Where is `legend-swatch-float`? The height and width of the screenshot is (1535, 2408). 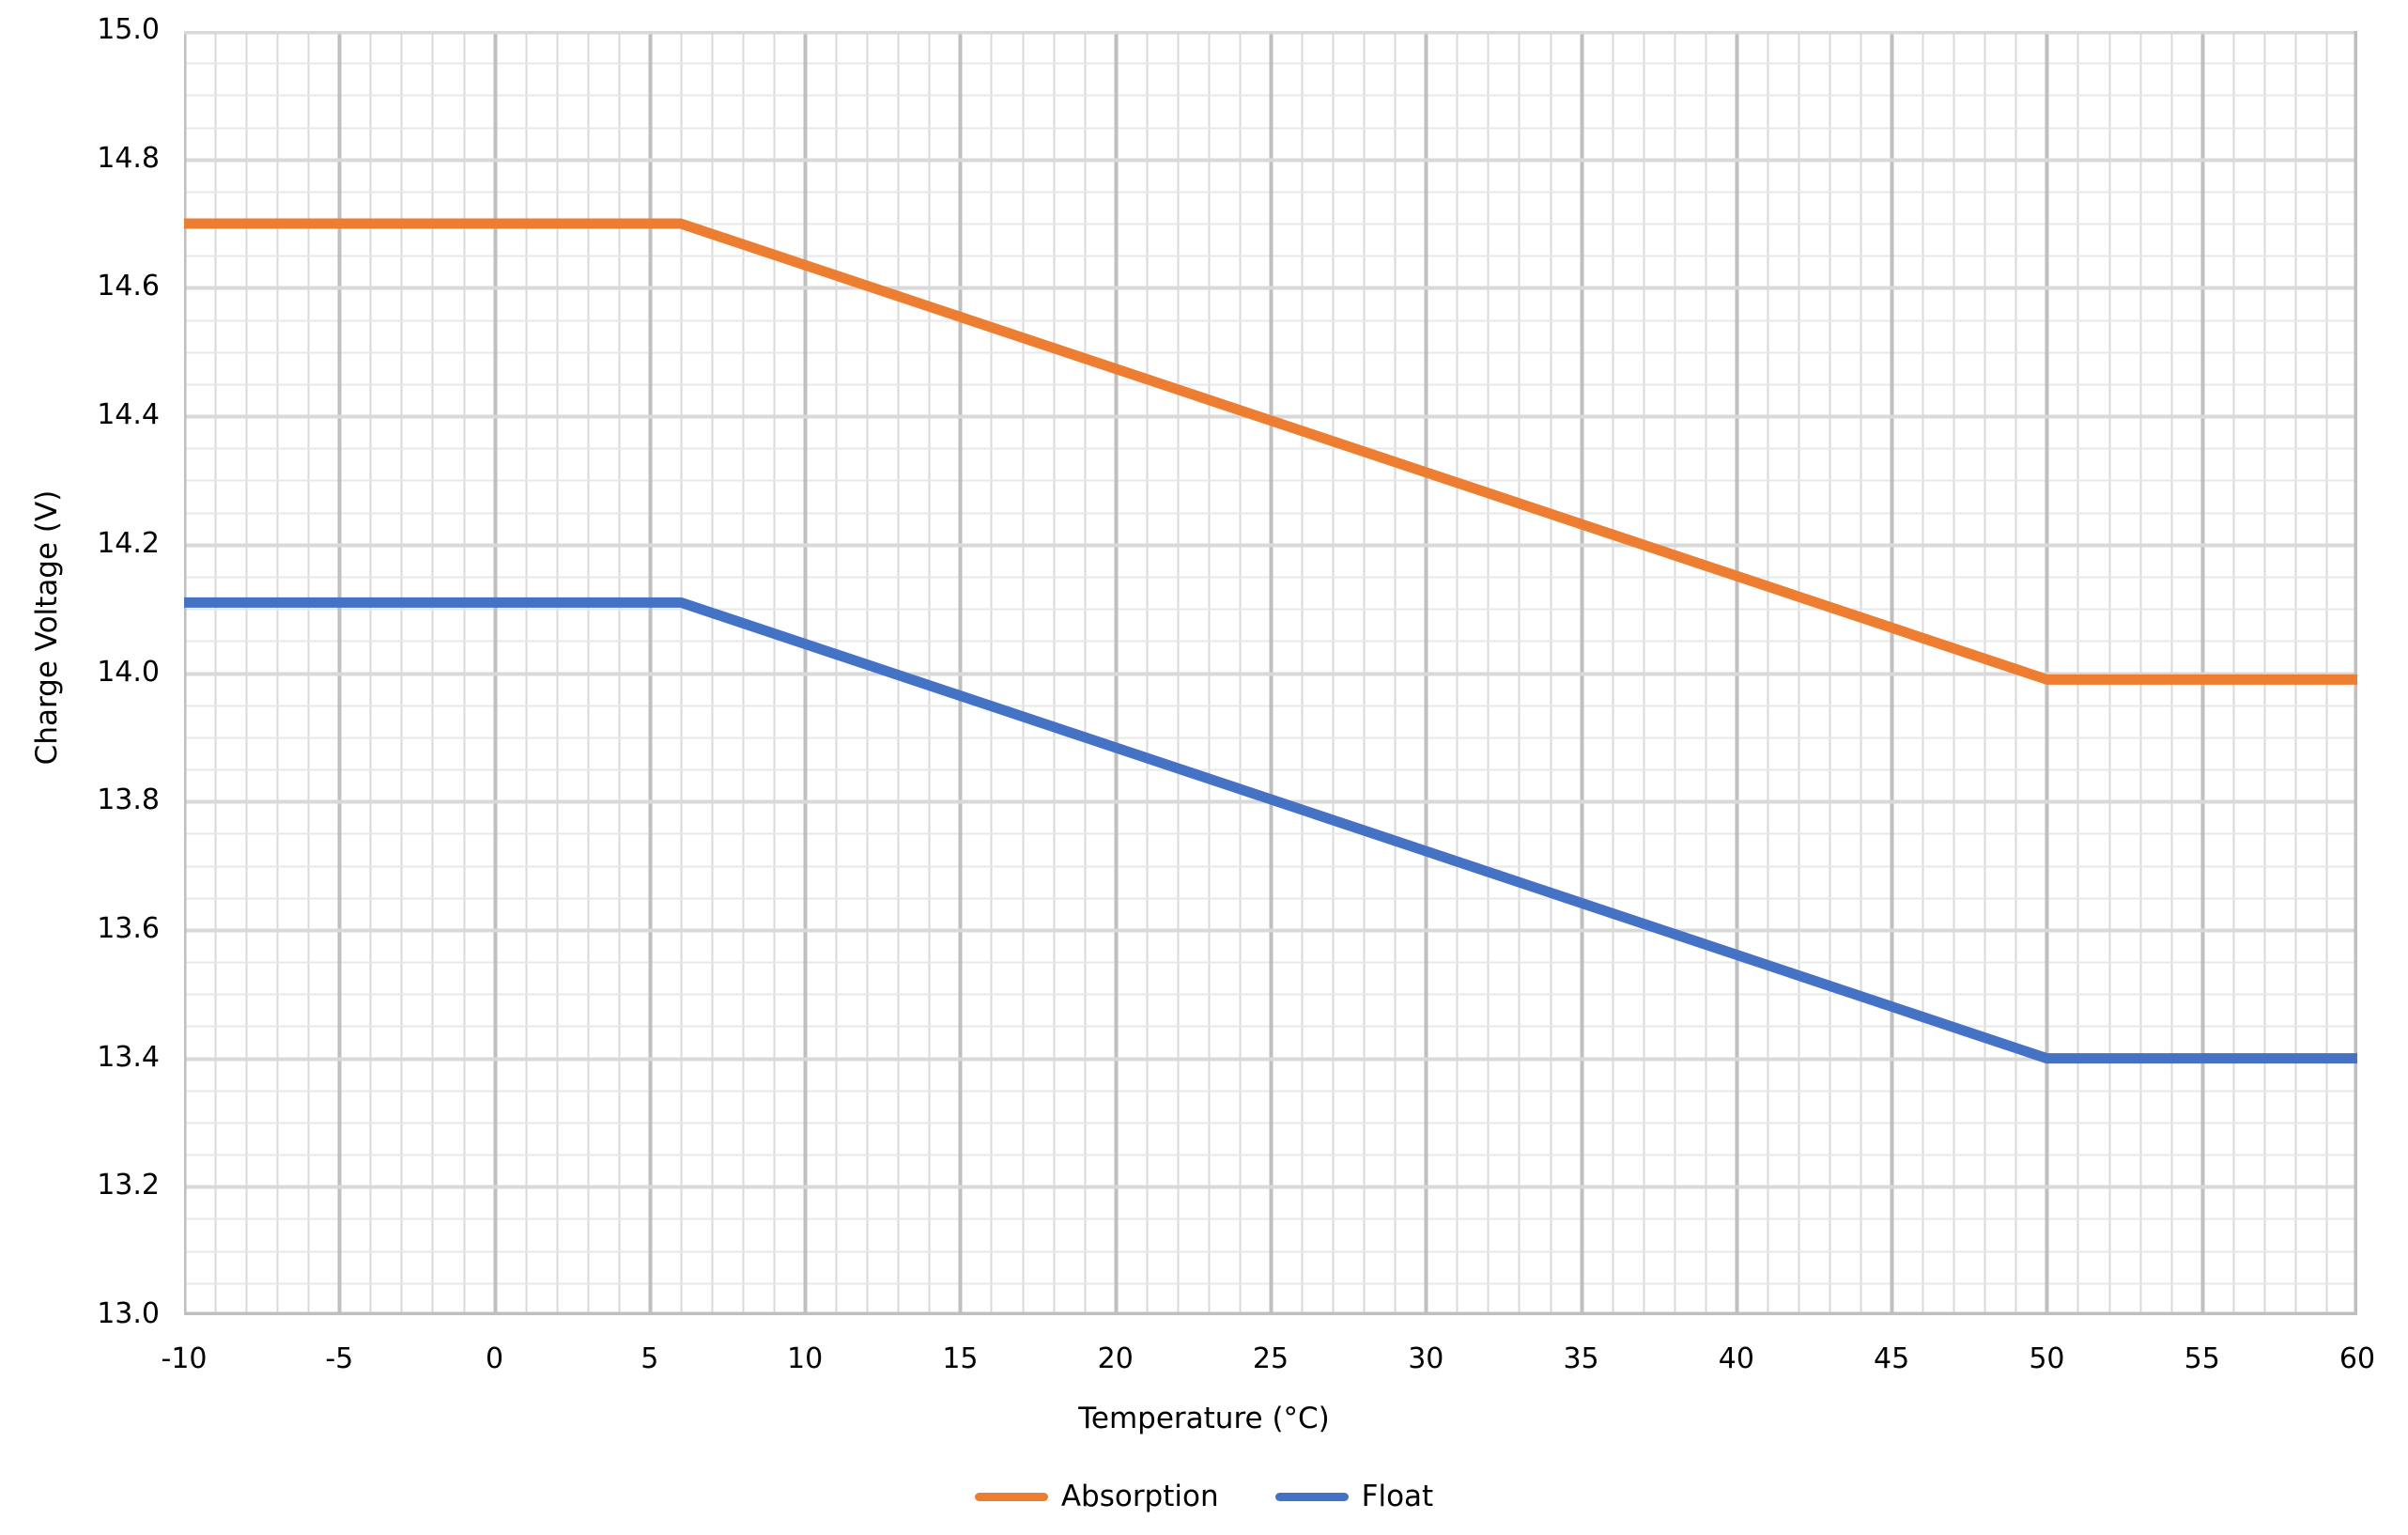 legend-swatch-float is located at coordinates (1311, 1497).